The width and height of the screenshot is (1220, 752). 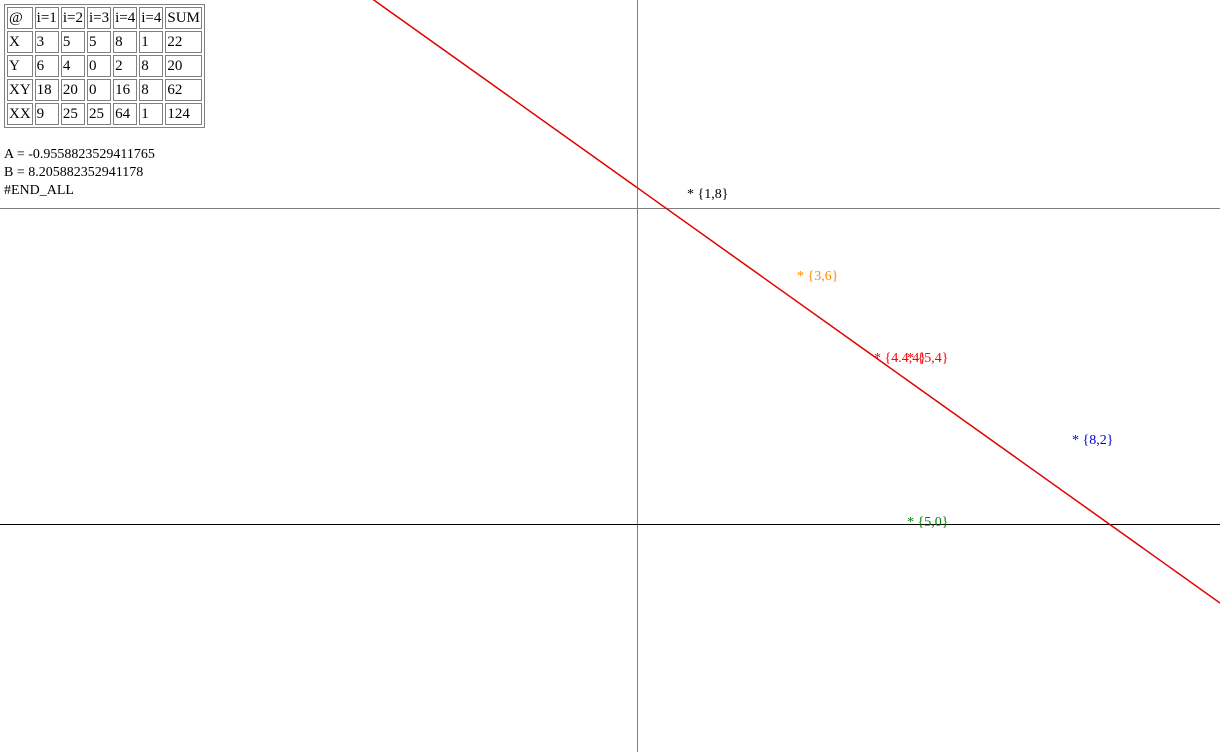 I want to click on table-row-label: X, so click(x=20, y=42).